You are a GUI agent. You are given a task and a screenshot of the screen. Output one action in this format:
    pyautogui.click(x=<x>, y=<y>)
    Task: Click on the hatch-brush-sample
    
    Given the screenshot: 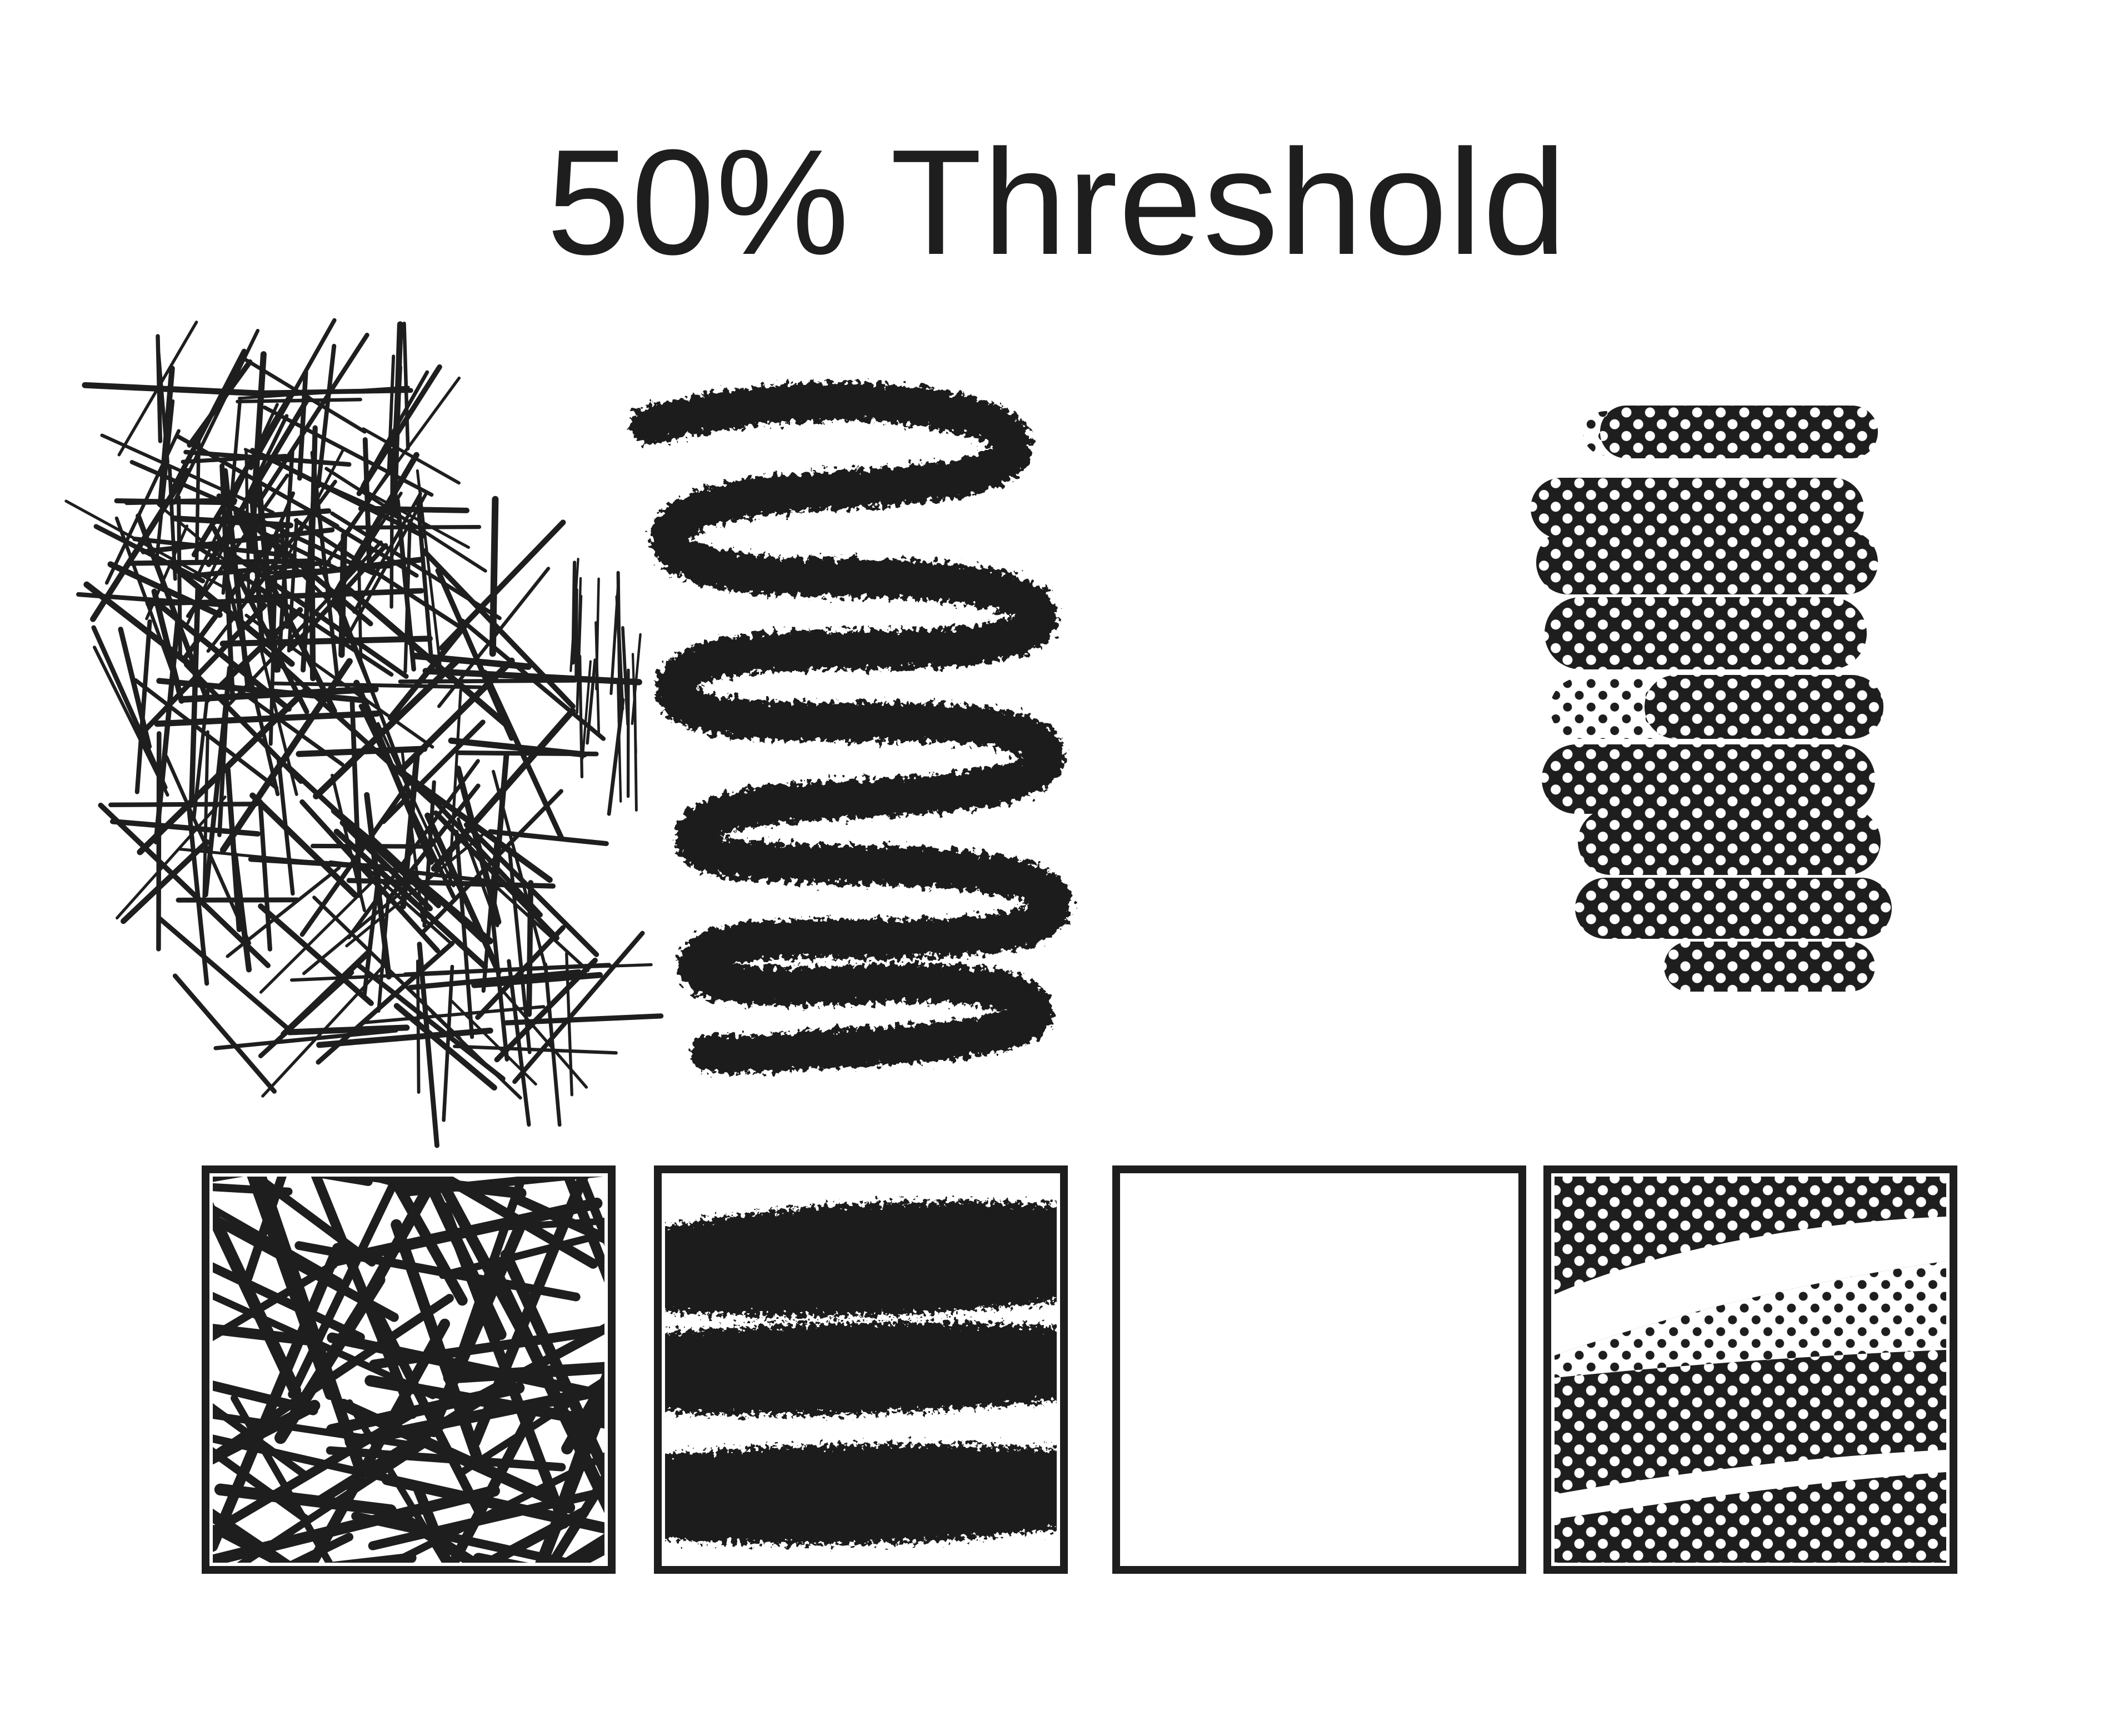 What is the action you would take?
    pyautogui.click(x=363, y=733)
    